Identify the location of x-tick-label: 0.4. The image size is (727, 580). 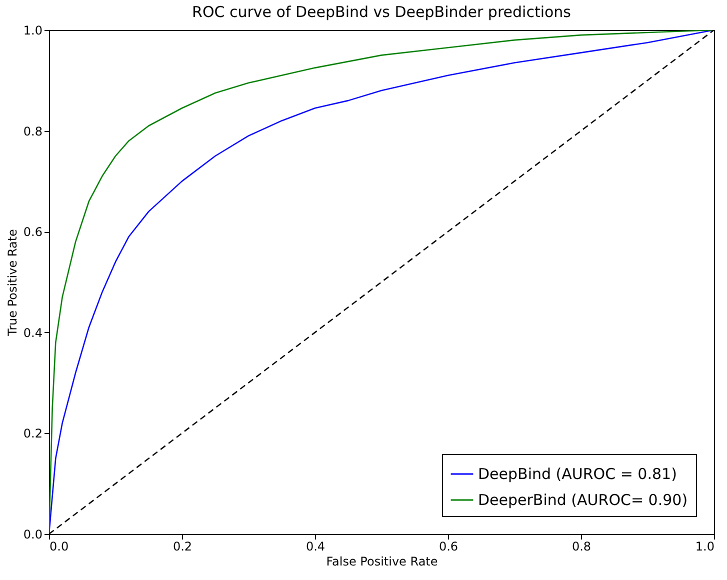
(316, 547).